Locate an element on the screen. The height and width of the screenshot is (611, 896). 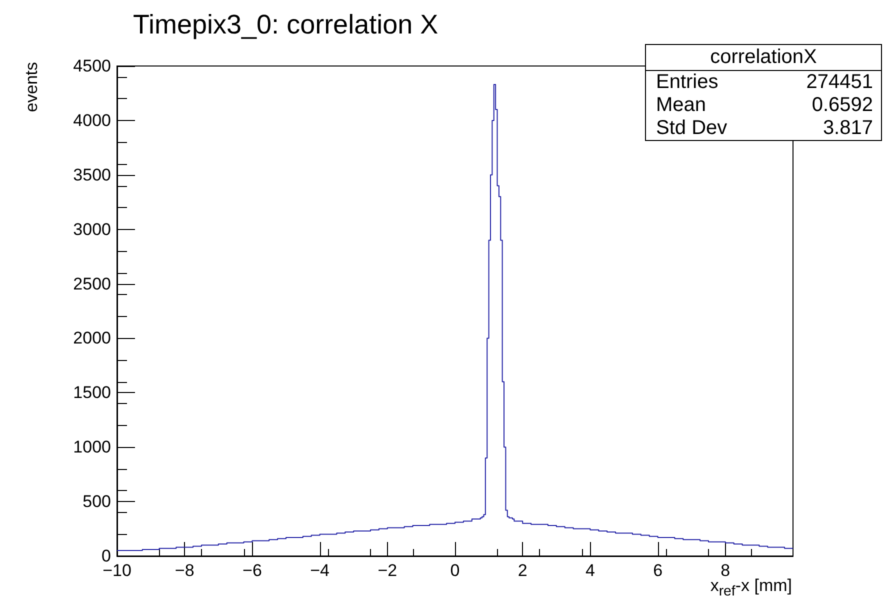
x-tick-label: 6 is located at coordinates (658, 570).